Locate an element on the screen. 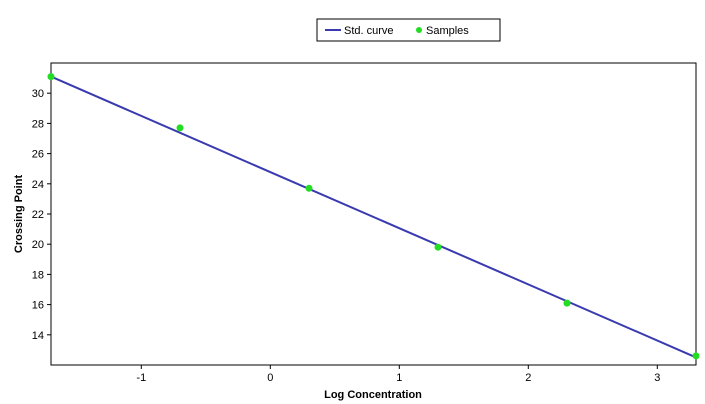 This screenshot has height=404, width=705. legend-samples-label: Samples is located at coordinates (447, 31).